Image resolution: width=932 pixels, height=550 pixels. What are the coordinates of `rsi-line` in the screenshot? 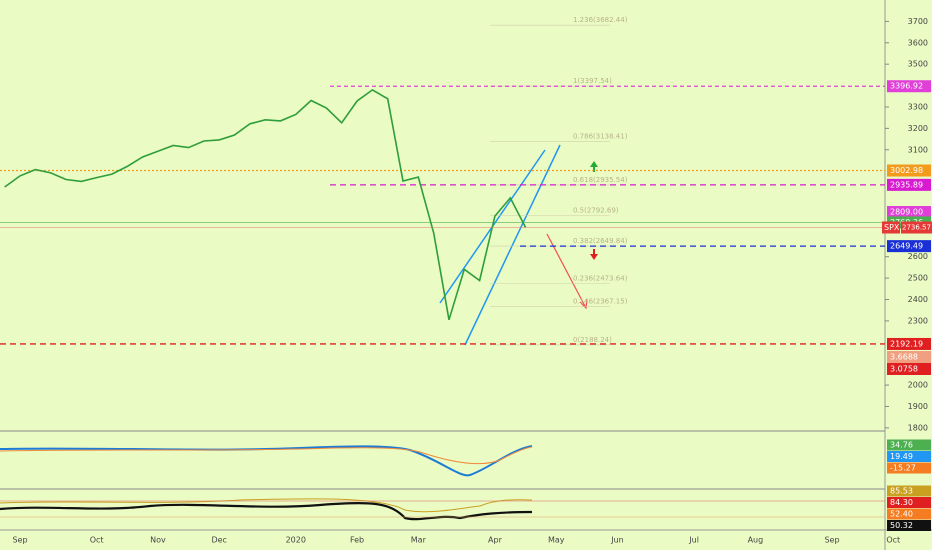 It's located at (266, 511).